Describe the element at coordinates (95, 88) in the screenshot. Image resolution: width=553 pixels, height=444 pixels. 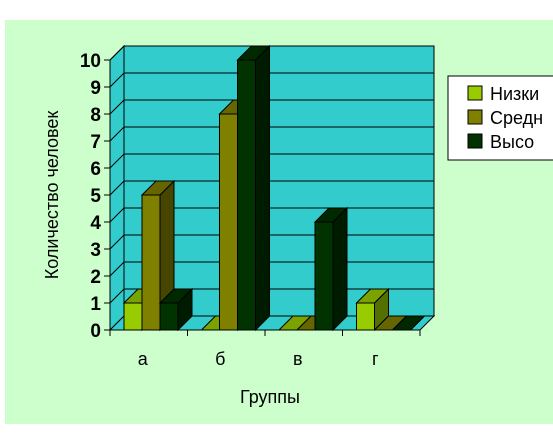
I see `y-tick-label: 9` at that location.